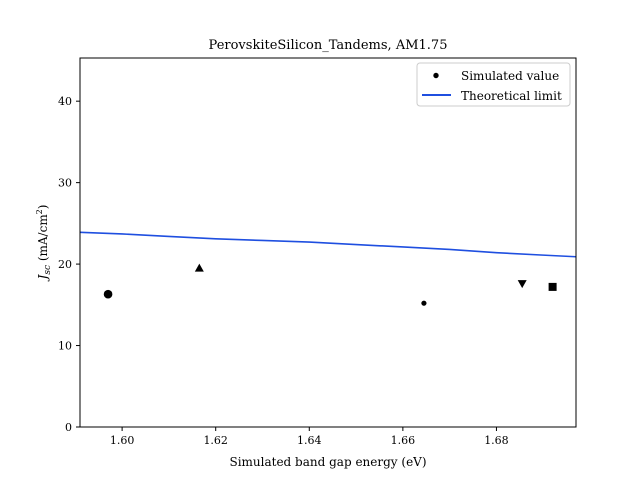  What do you see at coordinates (39, 211) in the screenshot?
I see `y-axis-title-unit-superscript: 2` at bounding box center [39, 211].